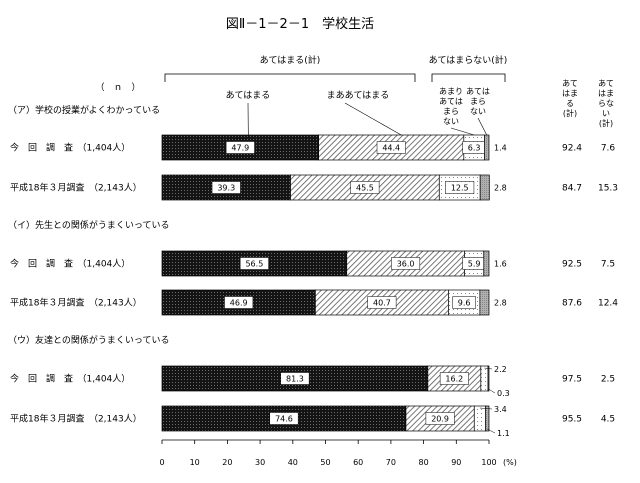  I want to click on bar-row-0-0: 今 回 調 査 （1,404人） 47.9 44.4 6.3 1.4 92.4 7.6, so click(313, 147).